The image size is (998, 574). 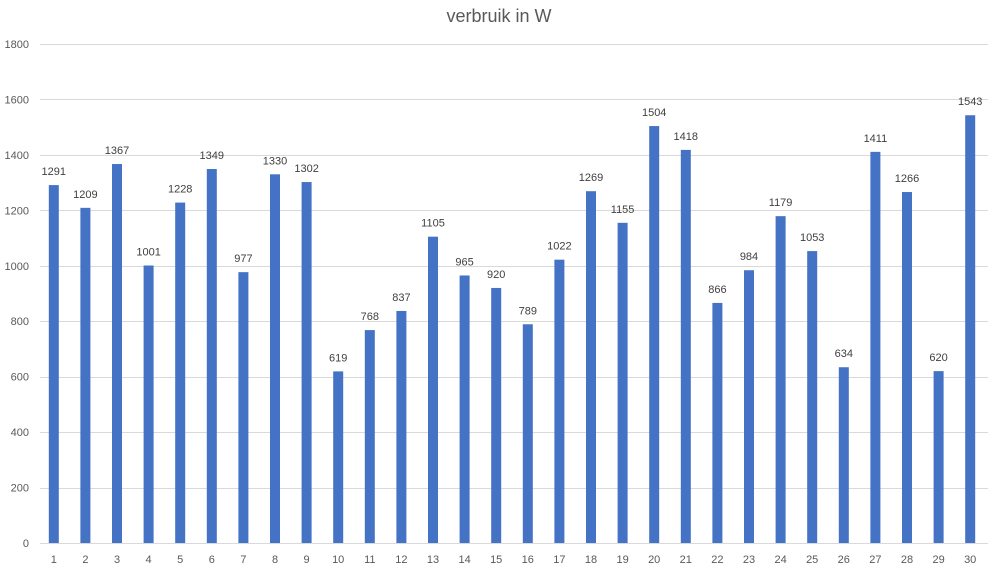 What do you see at coordinates (938, 358) in the screenshot?
I see `data-label: 620` at bounding box center [938, 358].